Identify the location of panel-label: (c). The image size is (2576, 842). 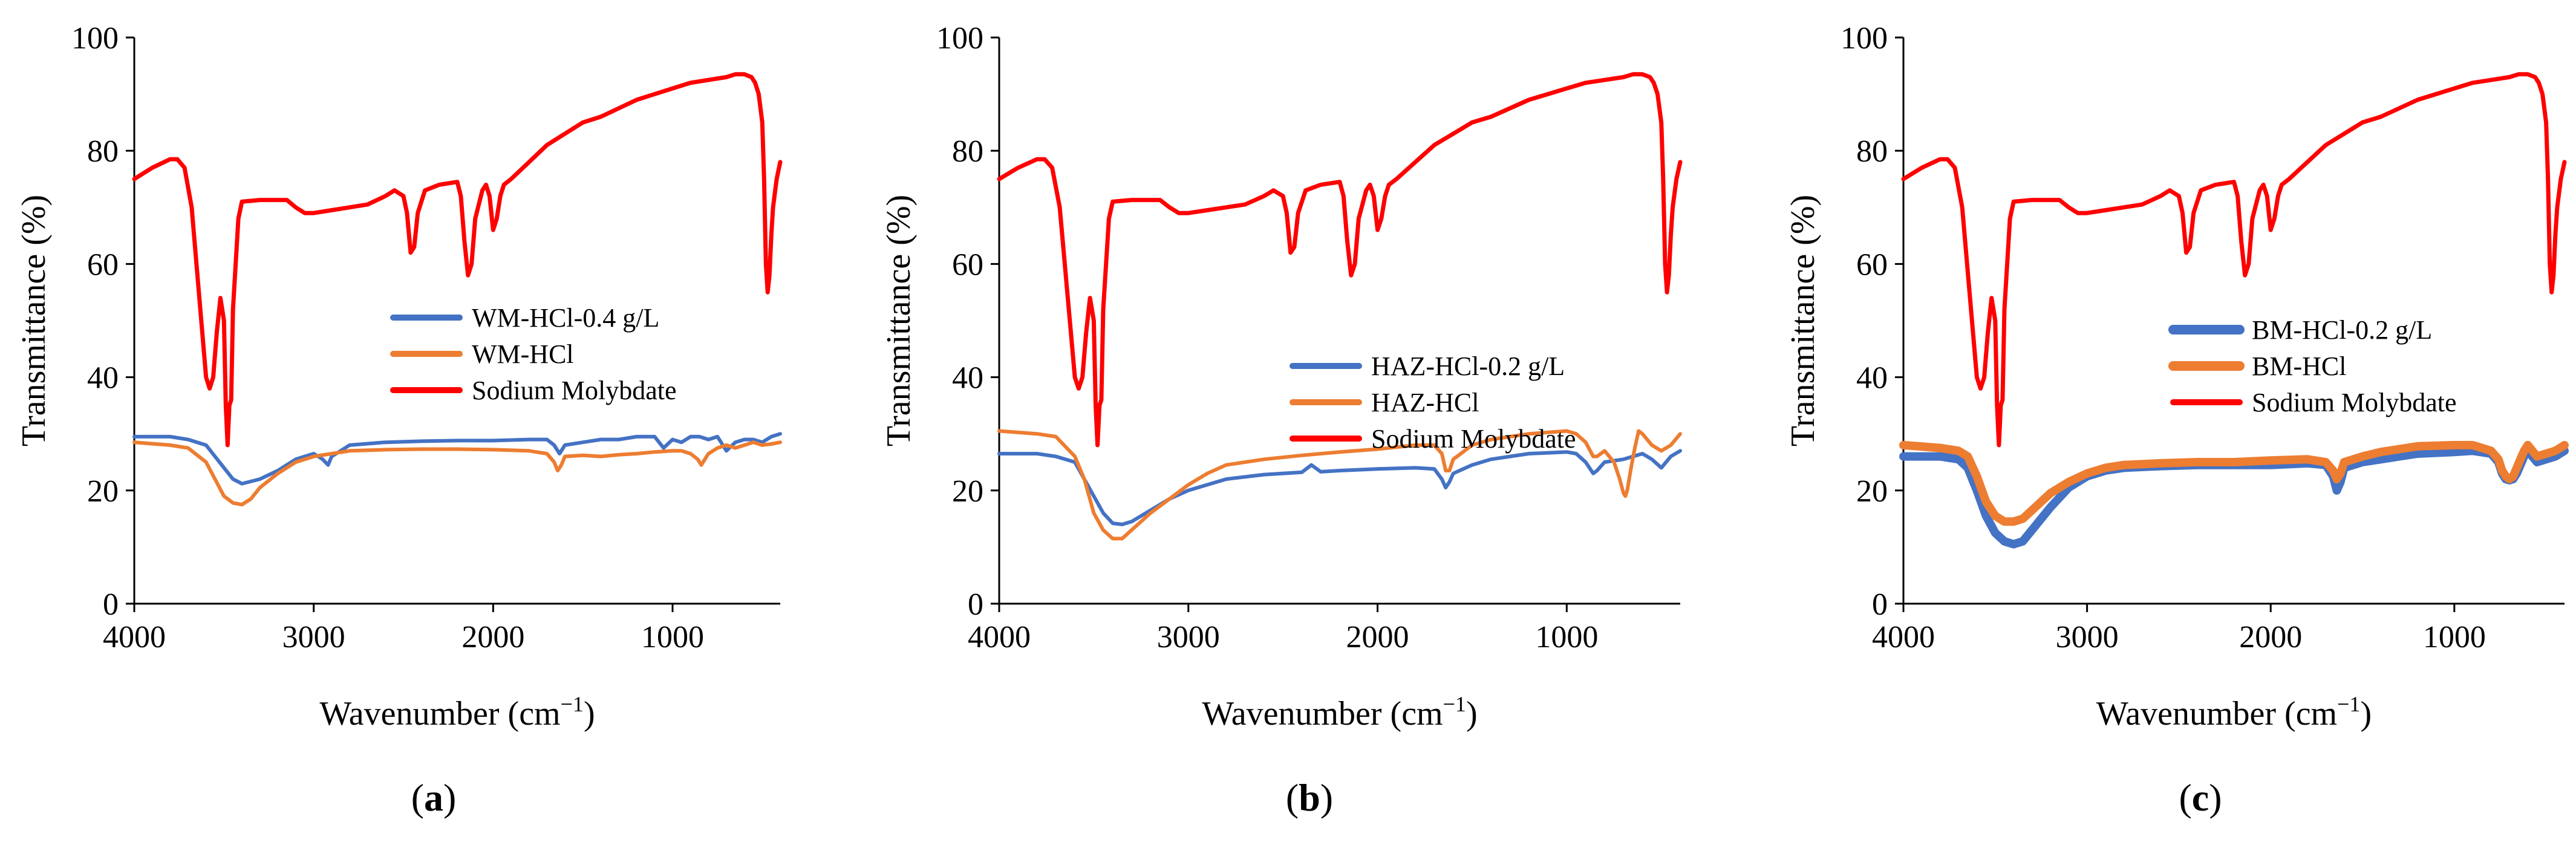
(2200, 798).